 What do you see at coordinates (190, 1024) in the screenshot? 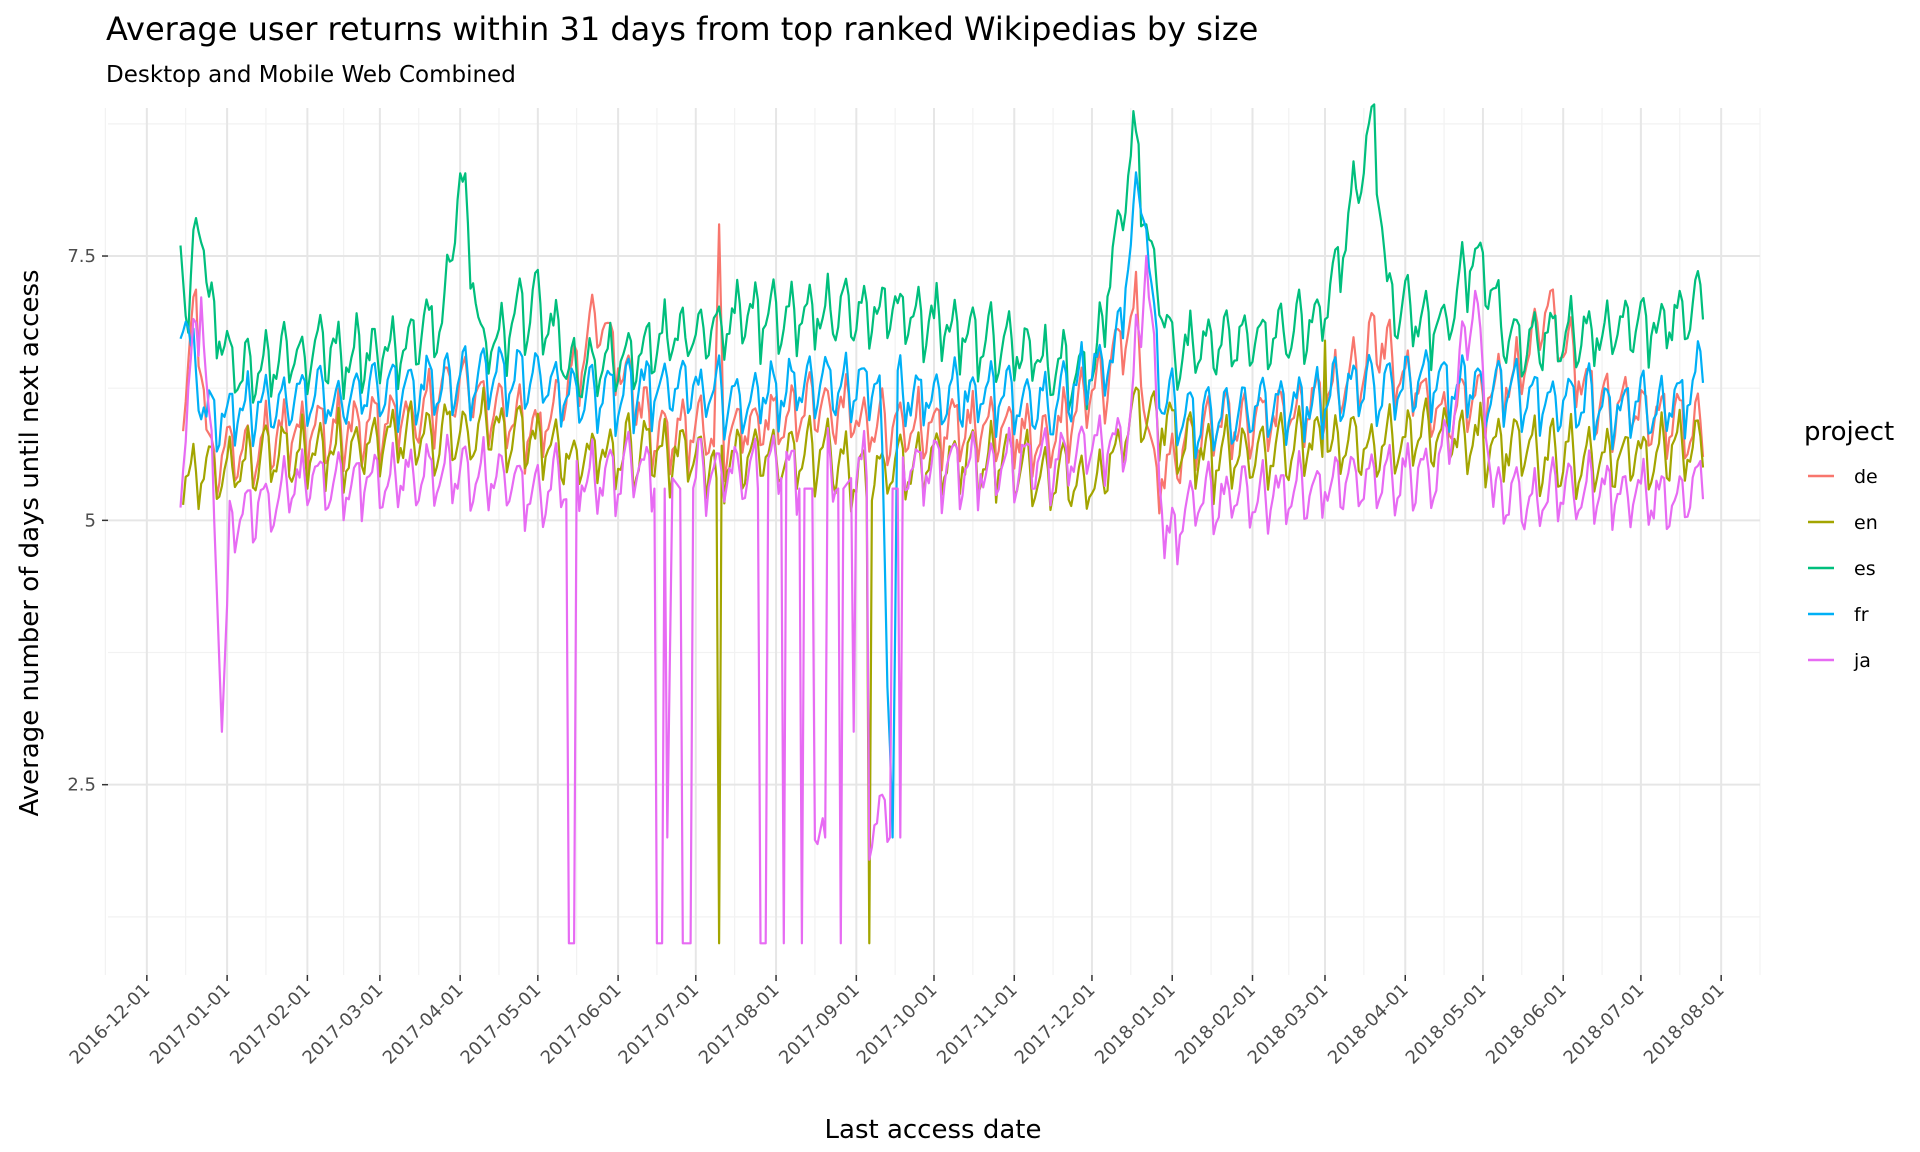
I see `x-tick-label: 2017-01-01` at bounding box center [190, 1024].